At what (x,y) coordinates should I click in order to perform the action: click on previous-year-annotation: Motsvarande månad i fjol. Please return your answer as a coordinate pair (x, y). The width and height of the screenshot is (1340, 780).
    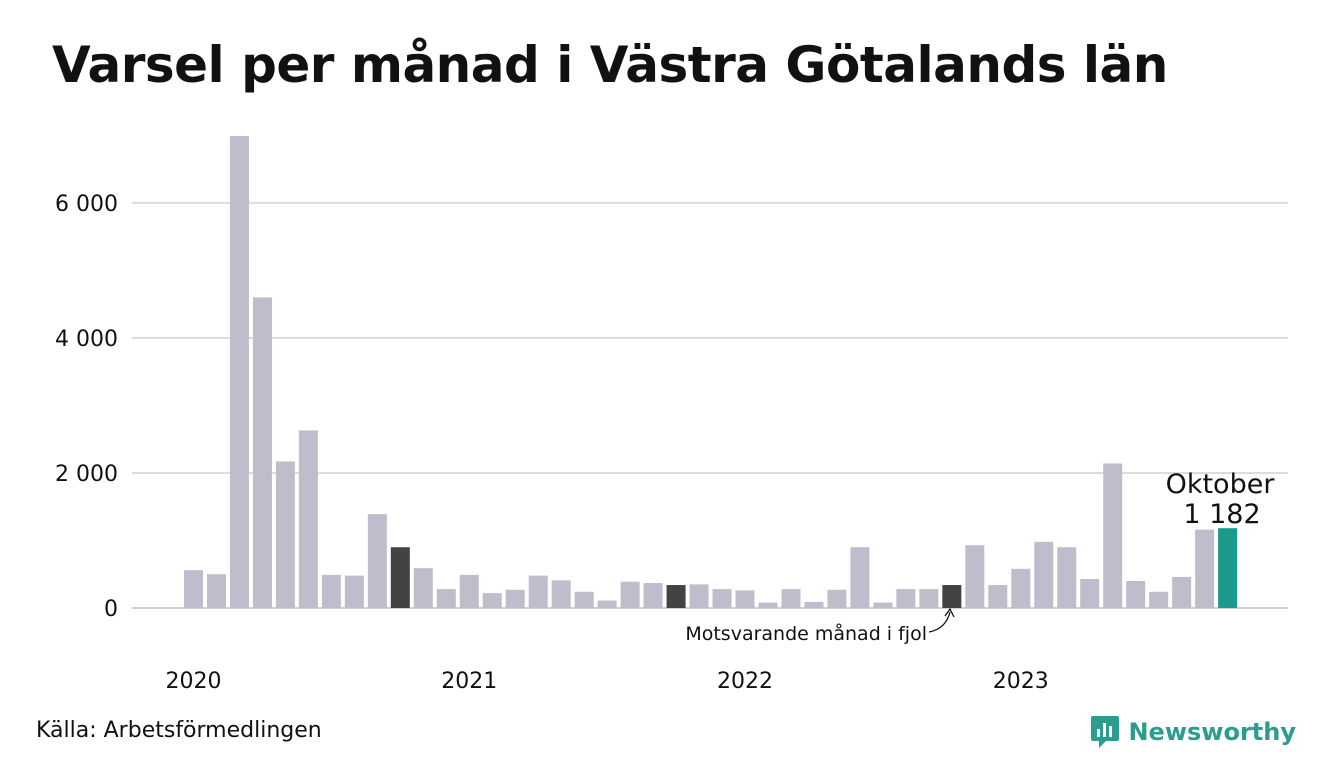
    Looking at the image, I should click on (806, 633).